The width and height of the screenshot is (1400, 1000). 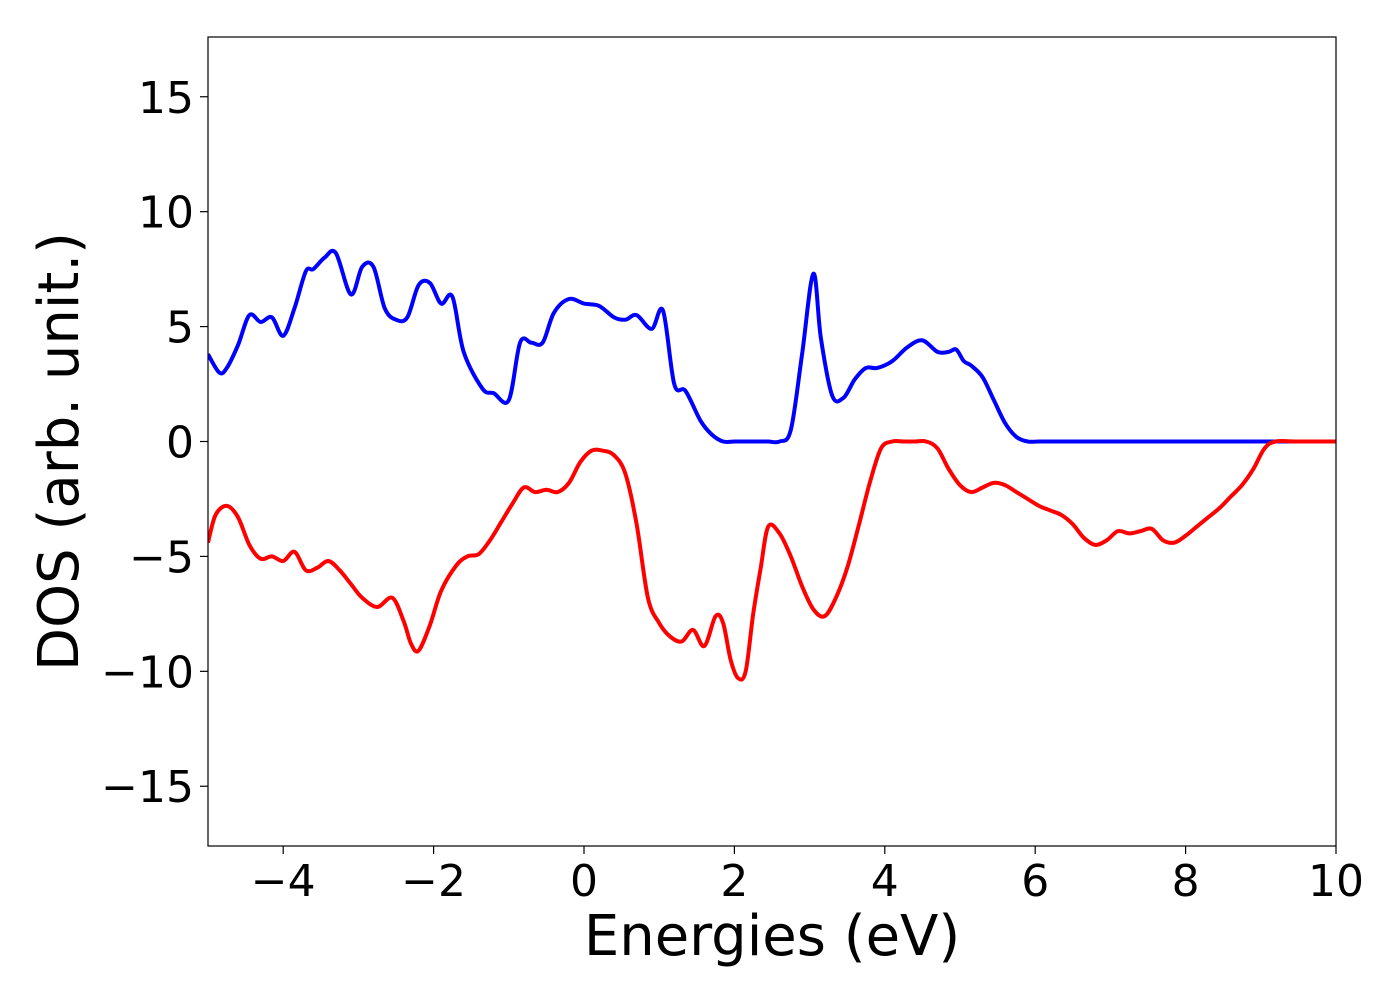 What do you see at coordinates (180, 443) in the screenshot?
I see `y-tick-label: 0` at bounding box center [180, 443].